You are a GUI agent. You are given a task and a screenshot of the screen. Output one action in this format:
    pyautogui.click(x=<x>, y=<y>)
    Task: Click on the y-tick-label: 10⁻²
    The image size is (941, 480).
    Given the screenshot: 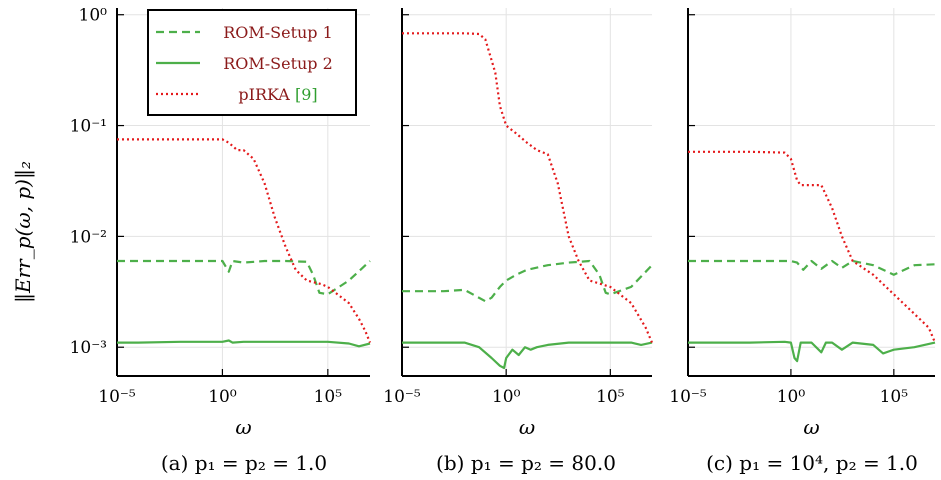 What is the action you would take?
    pyautogui.click(x=88, y=237)
    